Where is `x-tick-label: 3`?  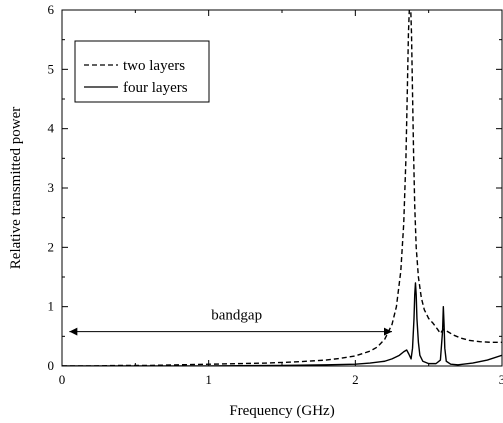
x-tick-label: 3 is located at coordinates (501, 379).